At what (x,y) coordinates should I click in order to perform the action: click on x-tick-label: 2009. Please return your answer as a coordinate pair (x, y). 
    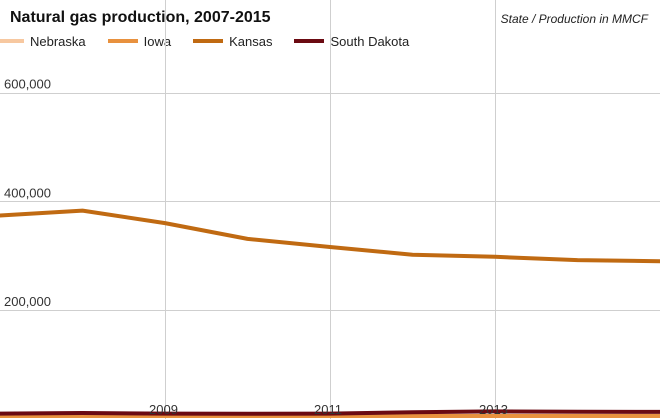
    Looking at the image, I should click on (163, 409).